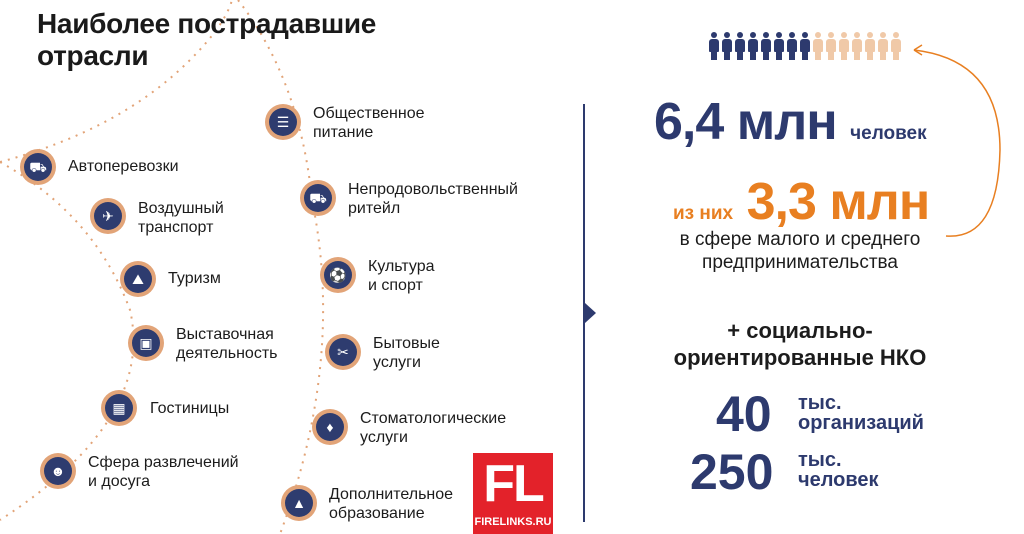 This screenshot has width=1024, height=534. I want to click on people-unit: тыс. человек, so click(838, 470).